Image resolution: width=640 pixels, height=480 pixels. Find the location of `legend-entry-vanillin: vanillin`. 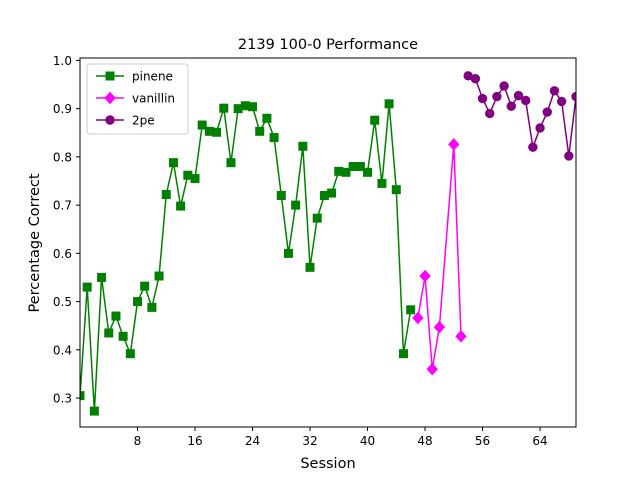

legend-entry-vanillin: vanillin is located at coordinates (135, 99).